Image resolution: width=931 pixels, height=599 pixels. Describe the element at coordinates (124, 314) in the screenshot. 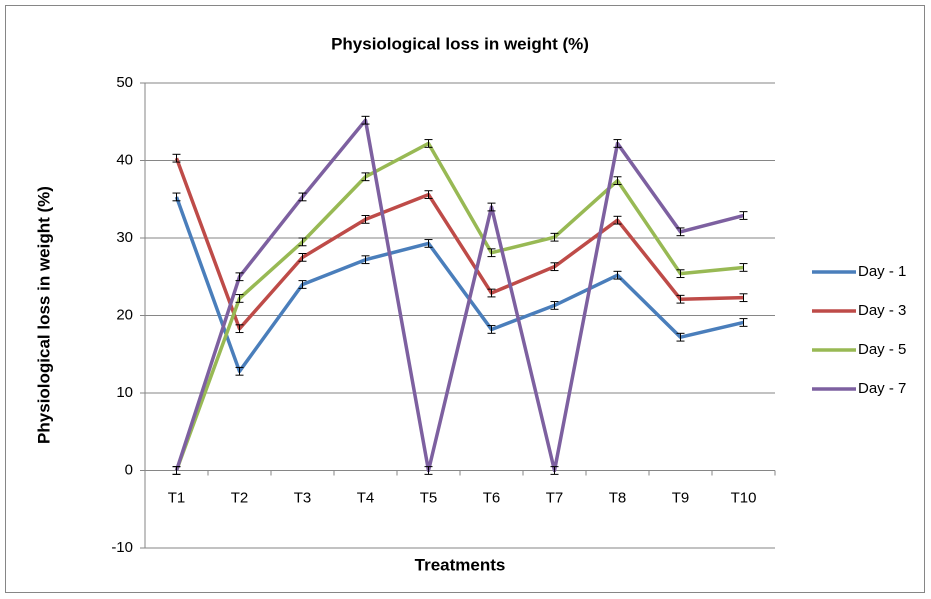

I see `y-tick-label: 20` at that location.